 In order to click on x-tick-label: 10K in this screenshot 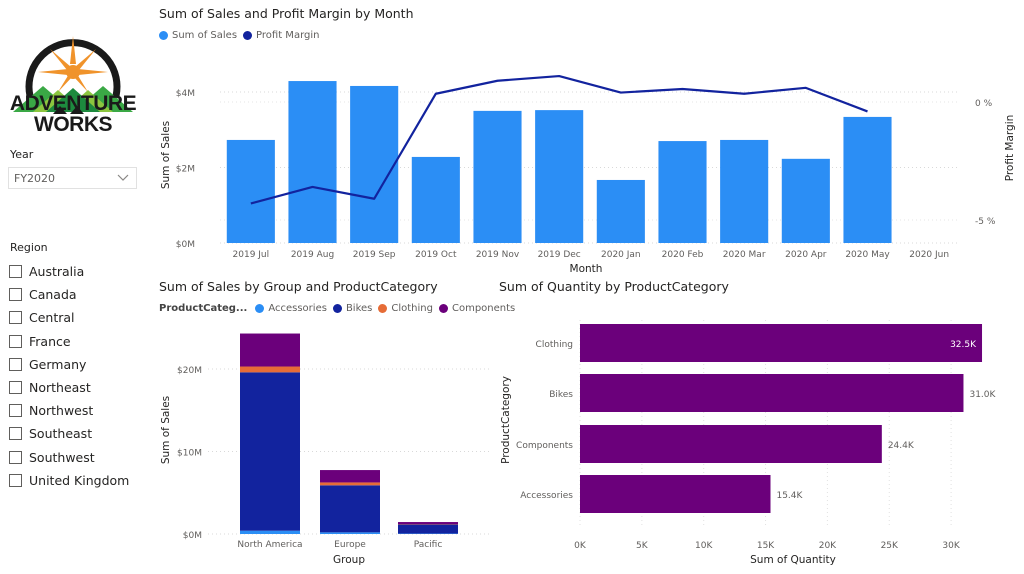, I will do `click(704, 546)`.